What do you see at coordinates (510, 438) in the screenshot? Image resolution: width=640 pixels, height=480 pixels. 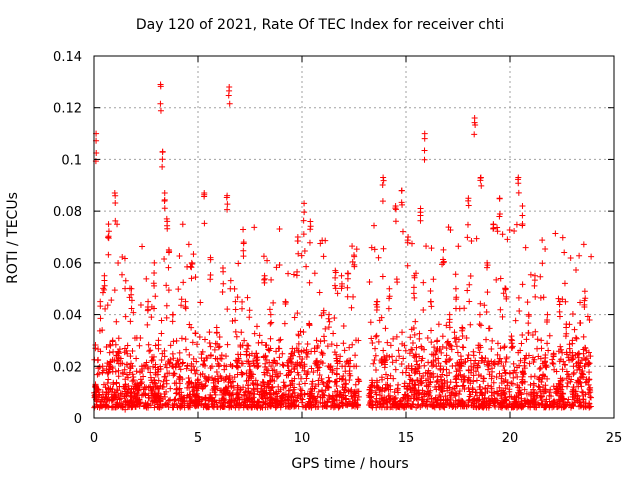 I see `x-tick-label: 20` at bounding box center [510, 438].